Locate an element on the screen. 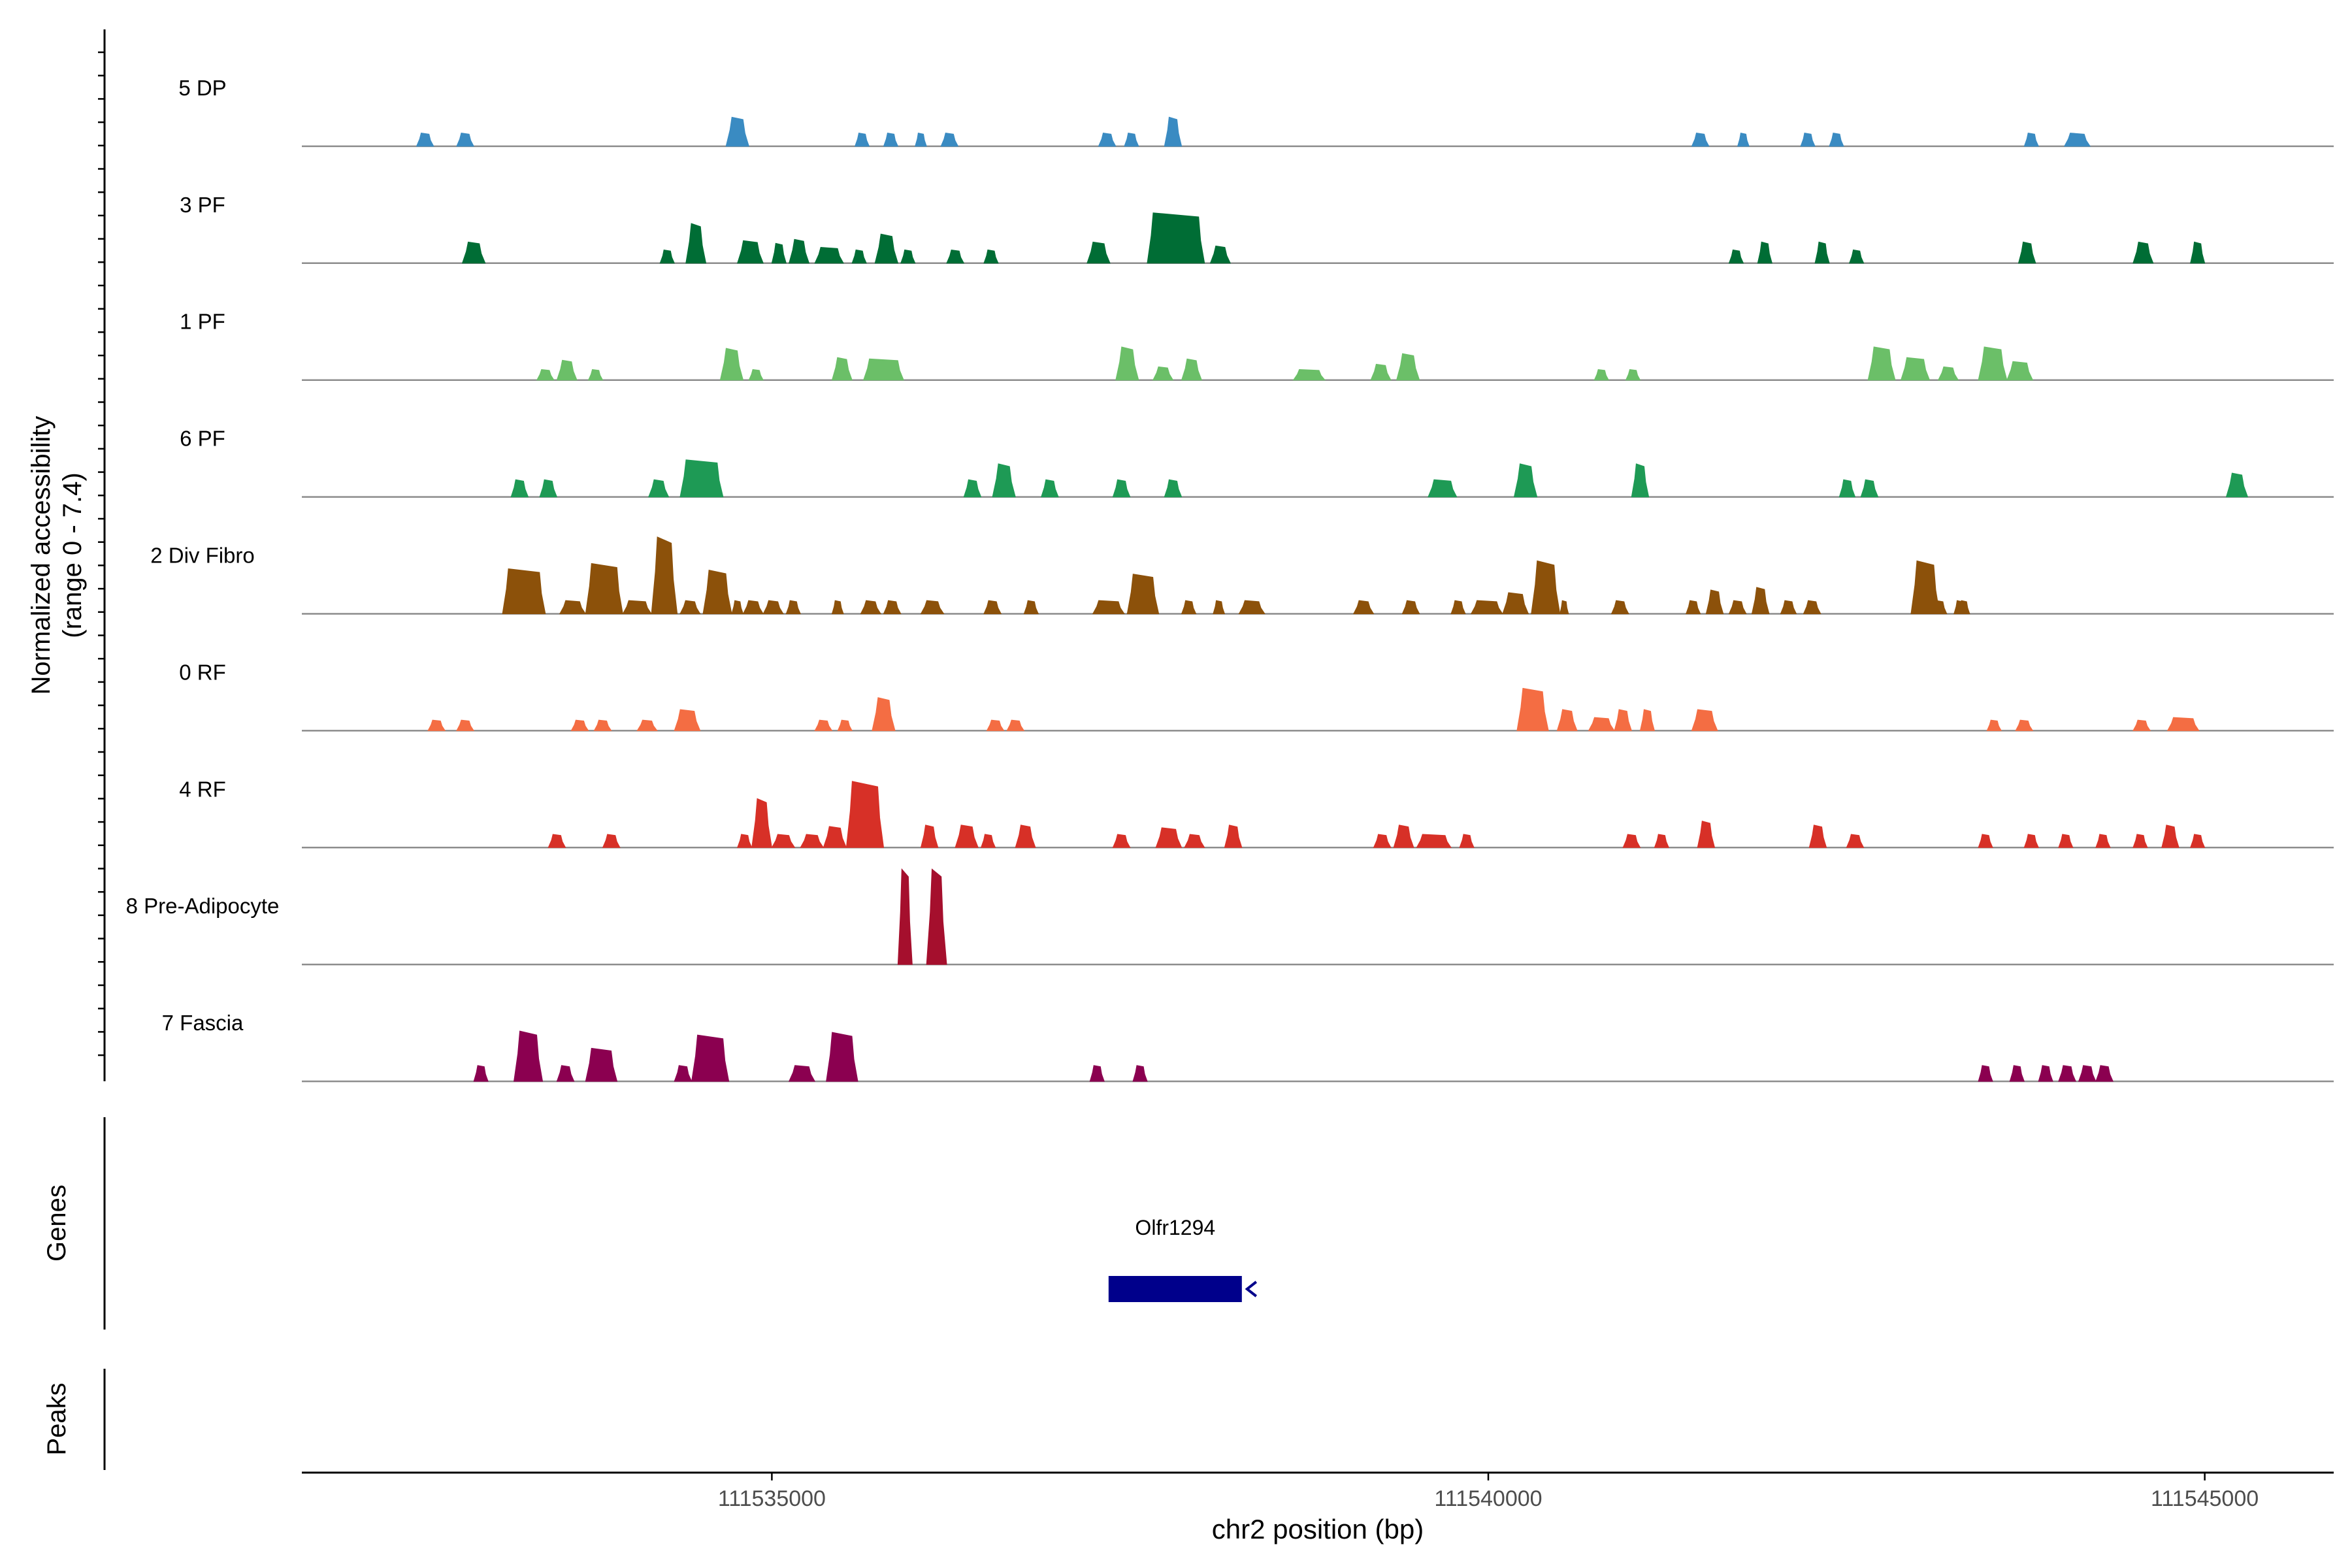 The image size is (2352, 1568). gene-olfr1294: Olfr1294 is located at coordinates (1183, 1259).